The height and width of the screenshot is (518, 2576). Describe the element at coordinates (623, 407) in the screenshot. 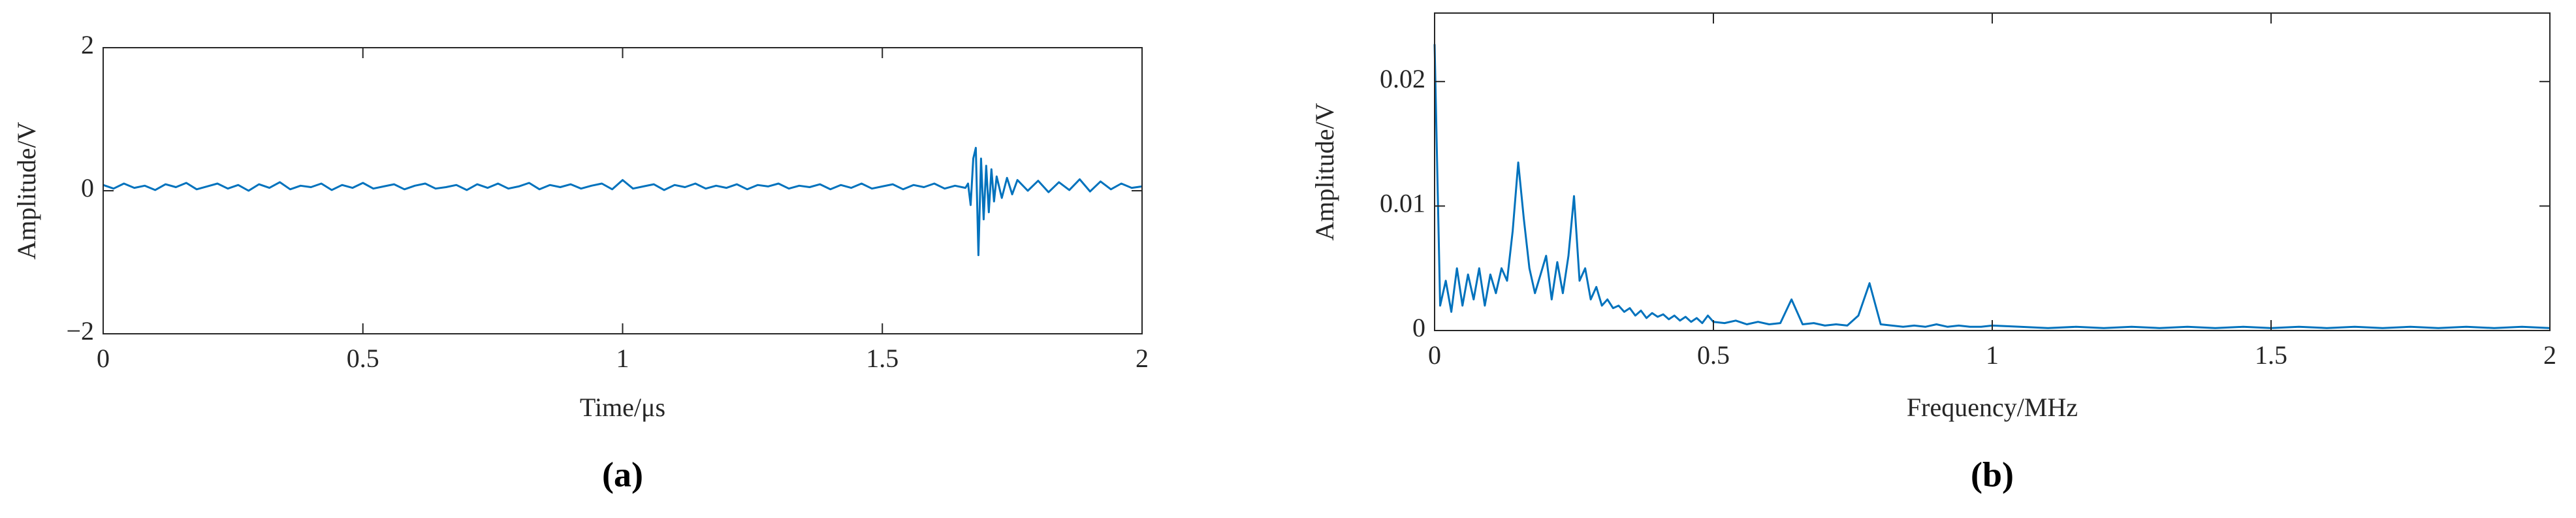

I see `x-axis-label: Time/μs` at that location.